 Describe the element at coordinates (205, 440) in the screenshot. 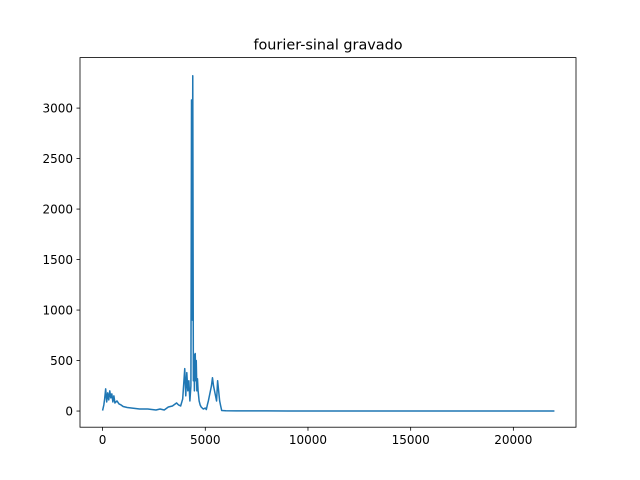

I see `x-tick-label: 5000` at that location.